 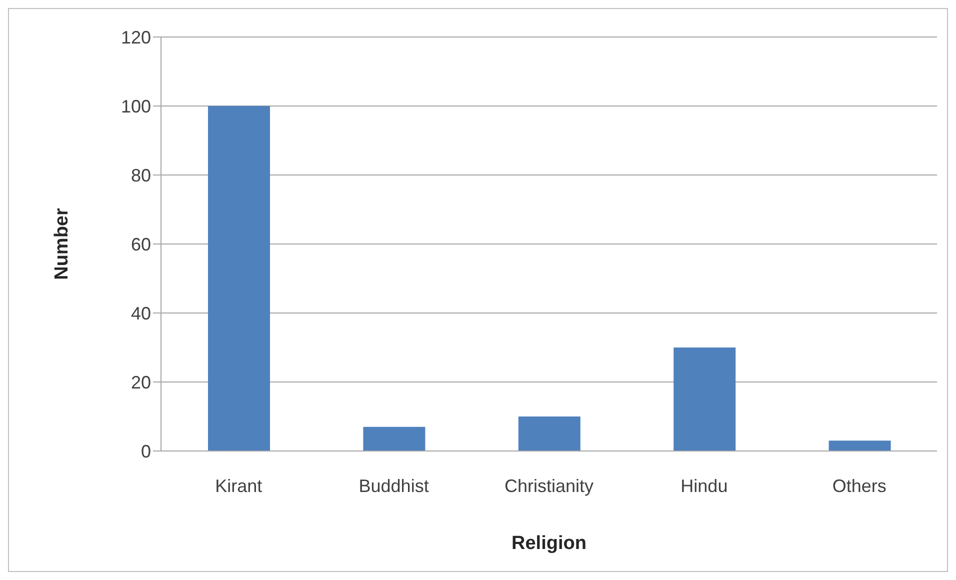 I want to click on y-axis-title: Number, so click(x=62, y=244).